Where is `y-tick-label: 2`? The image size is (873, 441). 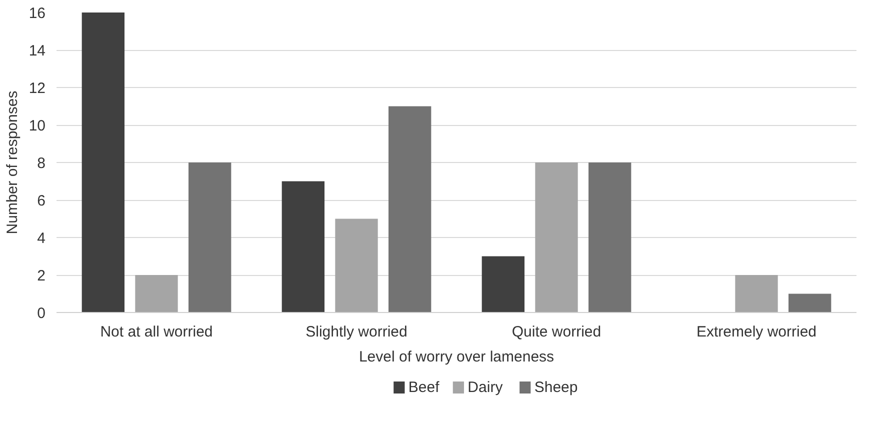
y-tick-label: 2 is located at coordinates (41, 276).